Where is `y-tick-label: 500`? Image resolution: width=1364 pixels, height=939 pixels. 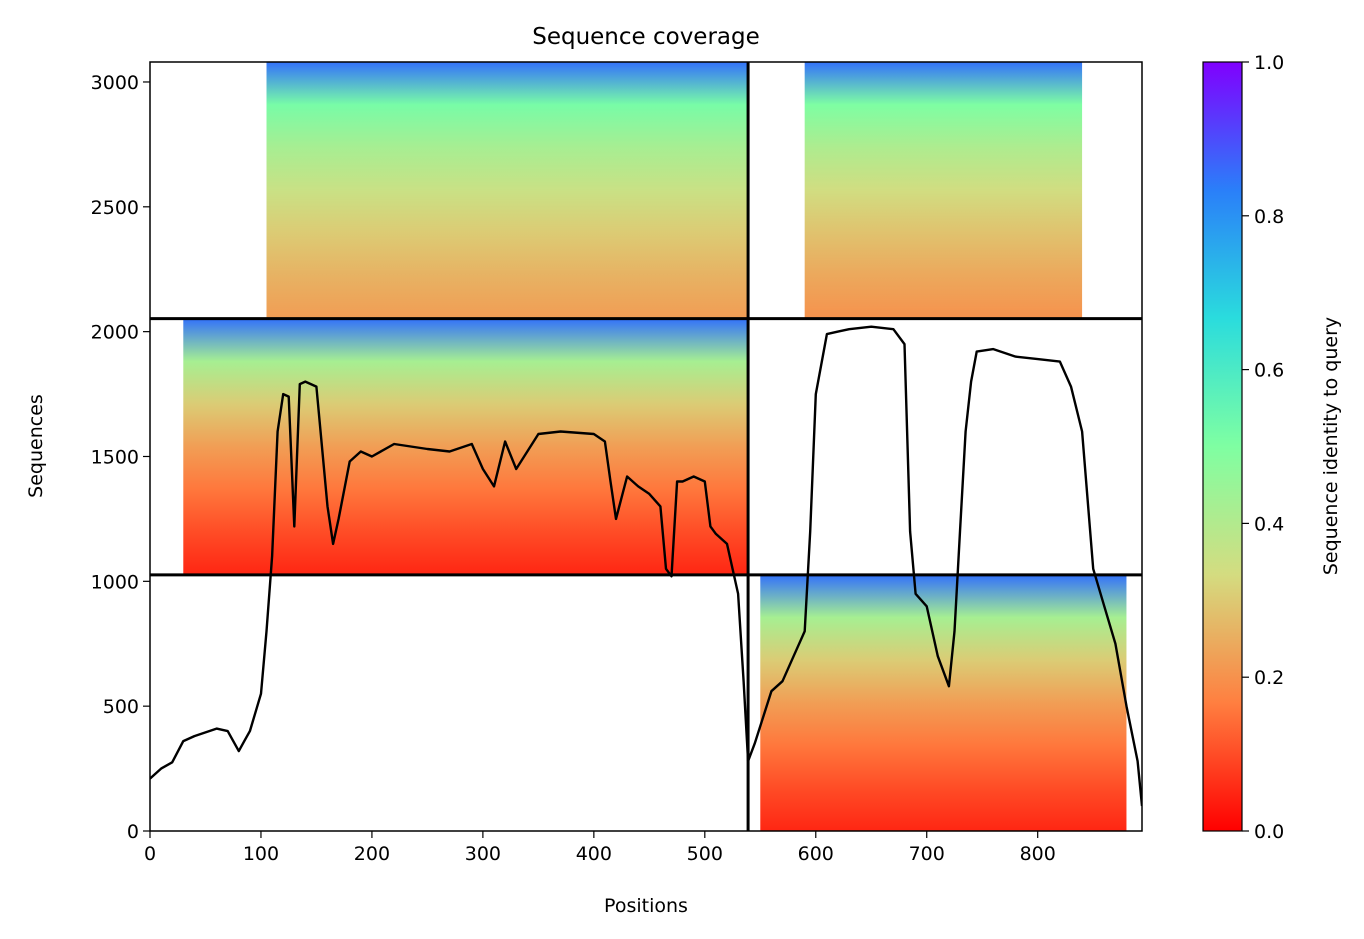
y-tick-label: 500 is located at coordinates (121, 707).